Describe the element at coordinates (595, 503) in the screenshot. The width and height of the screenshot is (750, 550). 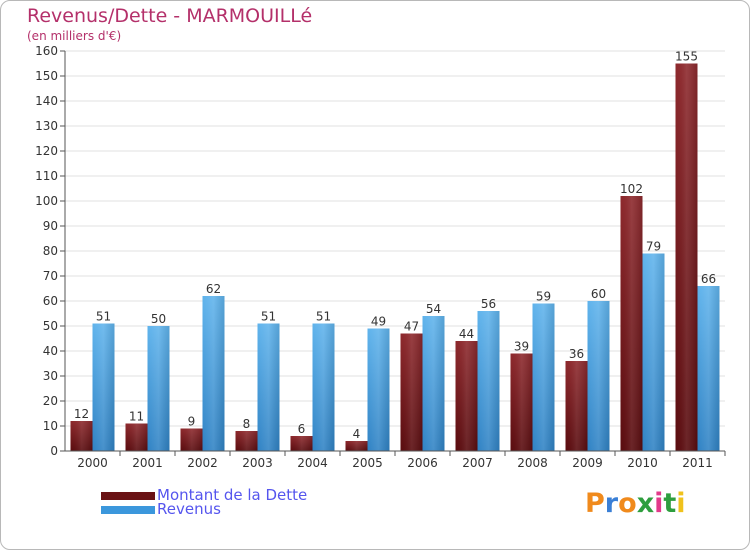
I see `logo-letter: P` at that location.